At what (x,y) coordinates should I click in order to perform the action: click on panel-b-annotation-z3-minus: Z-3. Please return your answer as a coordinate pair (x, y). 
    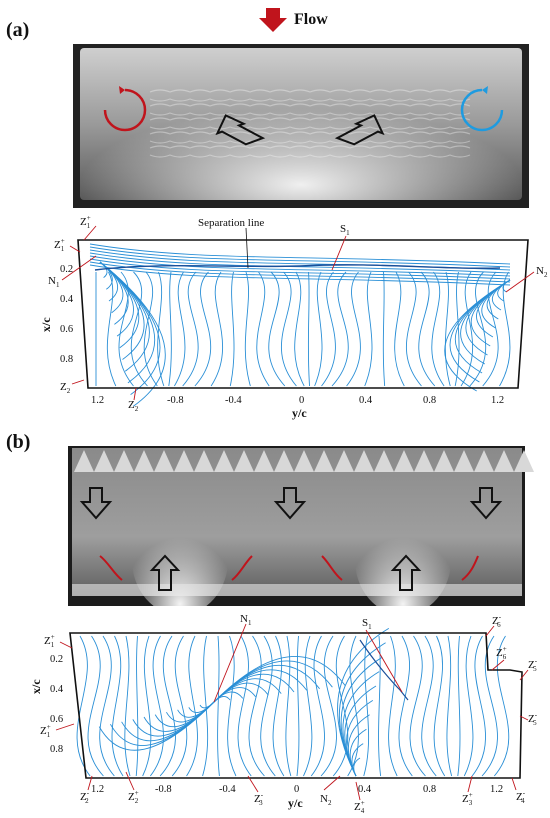
    Looking at the image, I should click on (259, 799).